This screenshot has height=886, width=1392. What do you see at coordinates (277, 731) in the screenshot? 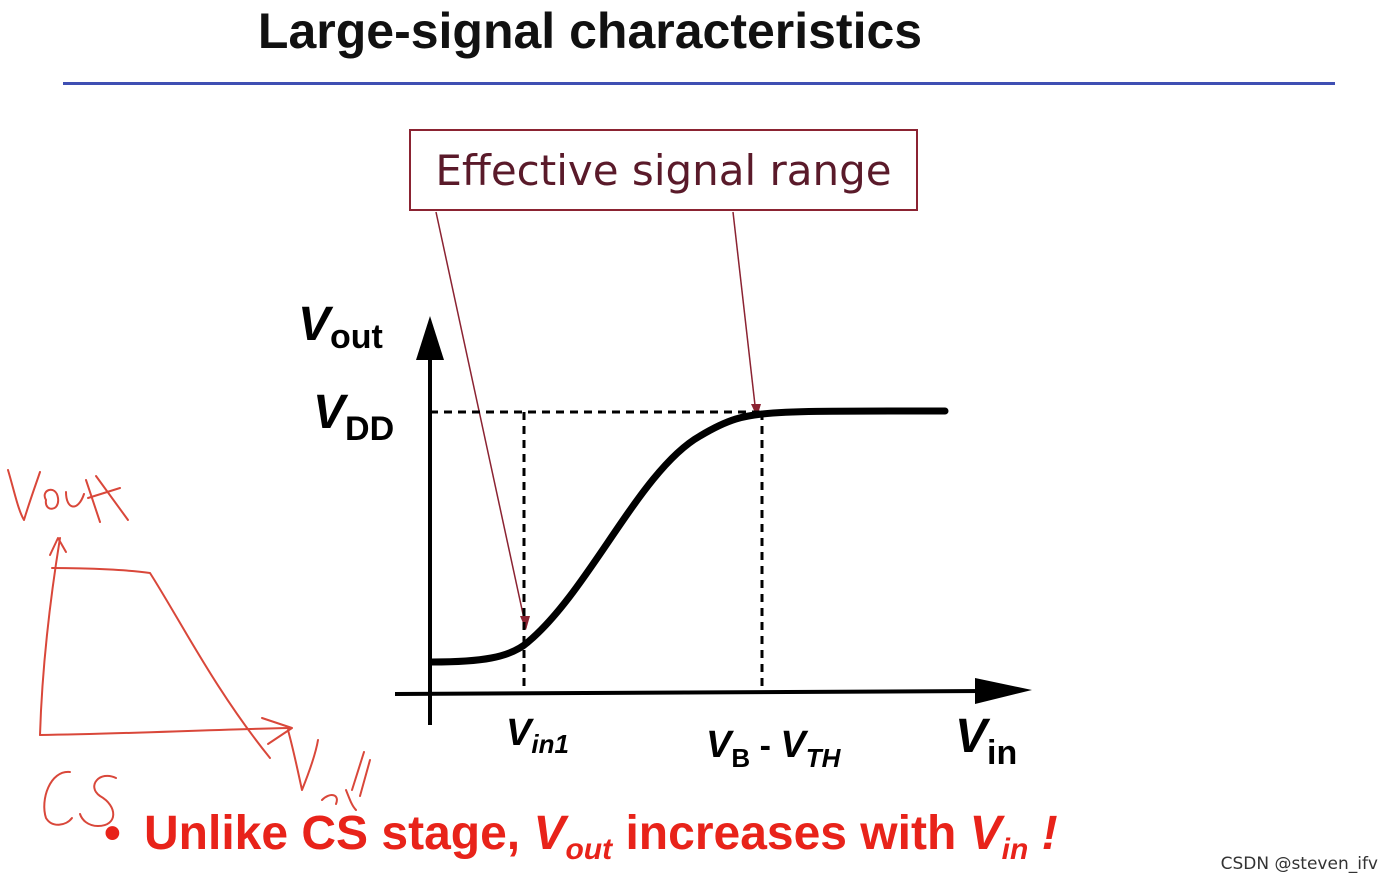
I see `sketch-x-arrow-icon` at bounding box center [277, 731].